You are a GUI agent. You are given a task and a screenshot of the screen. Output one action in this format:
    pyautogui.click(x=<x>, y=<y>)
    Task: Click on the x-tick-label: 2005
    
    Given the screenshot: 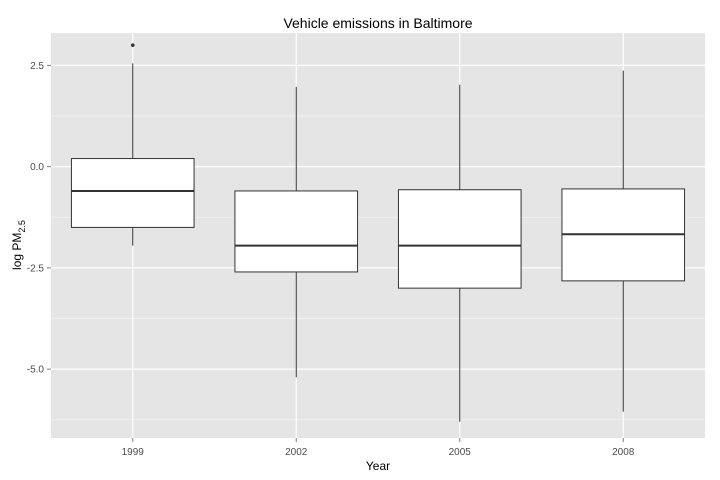 What is the action you would take?
    pyautogui.click(x=460, y=452)
    